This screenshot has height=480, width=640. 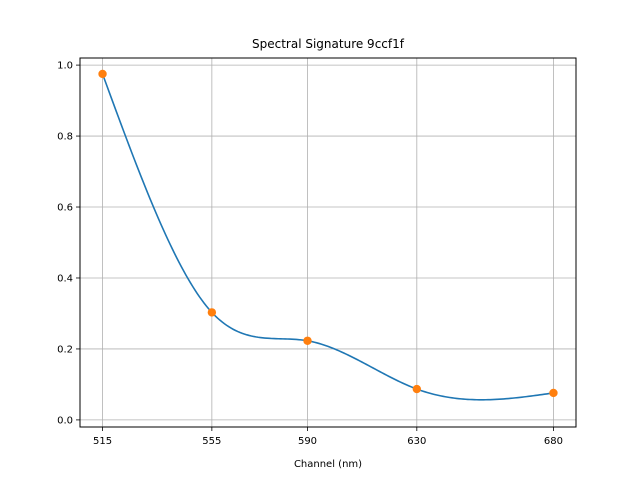 I want to click on y-axis-ticks: 0.0 0.2 0.4 0.6 0.8 1.0, so click(x=68, y=243).